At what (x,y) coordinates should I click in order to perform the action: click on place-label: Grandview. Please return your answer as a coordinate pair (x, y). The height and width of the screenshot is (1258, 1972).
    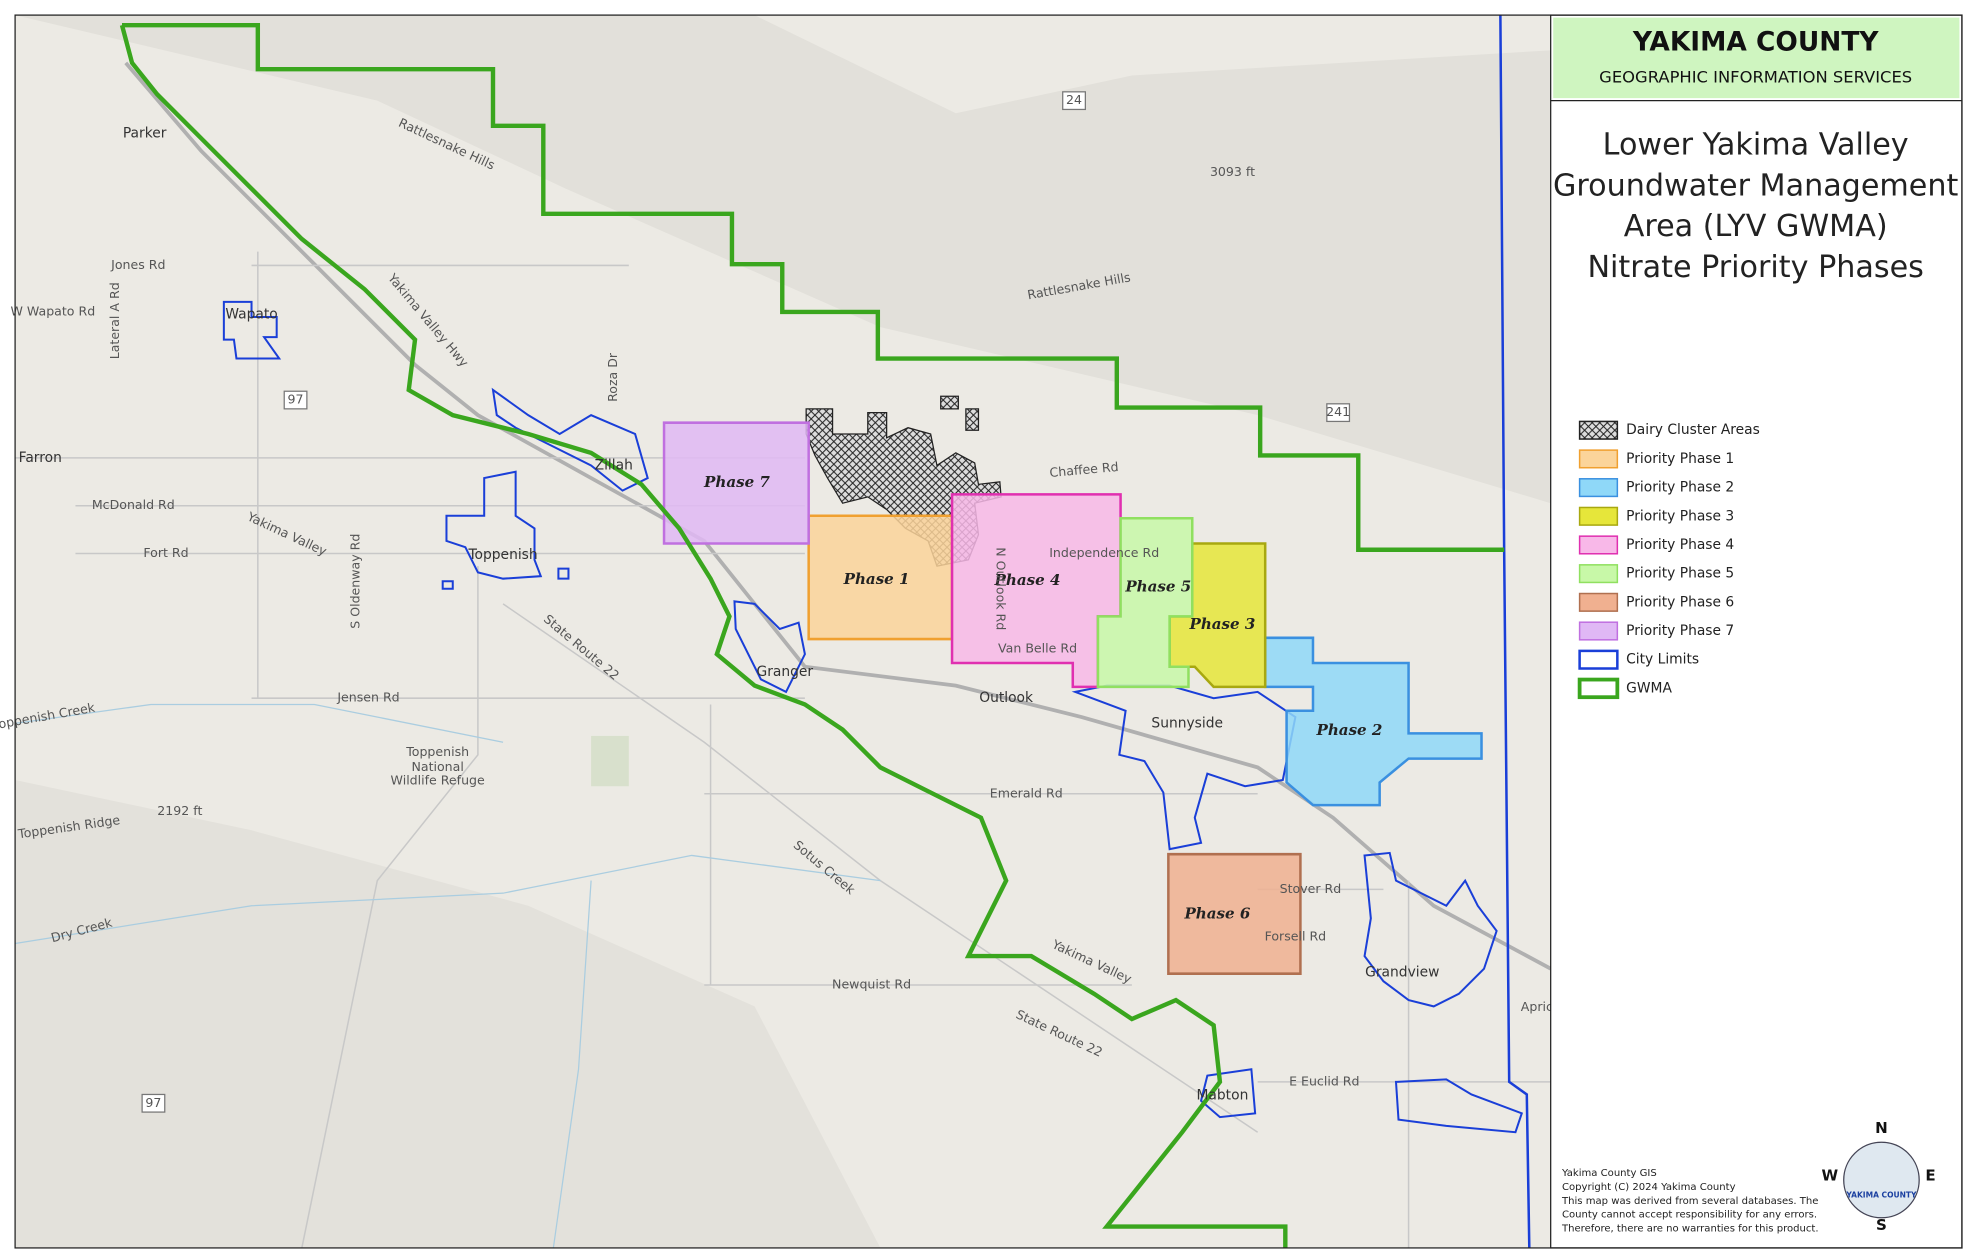
    Looking at the image, I should click on (1402, 972).